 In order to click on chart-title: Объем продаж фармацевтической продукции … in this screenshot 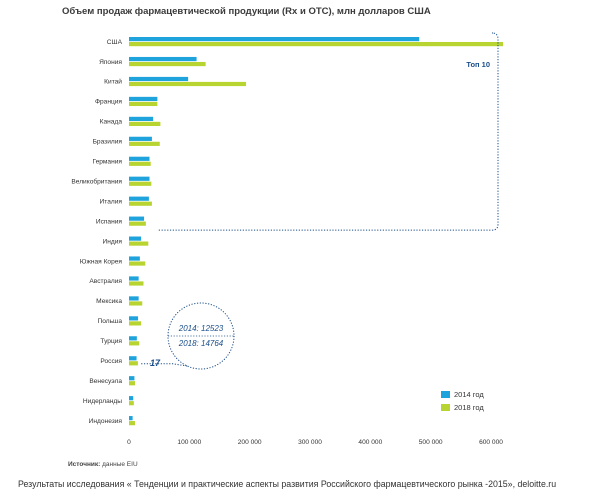, I will do `click(246, 11)`.